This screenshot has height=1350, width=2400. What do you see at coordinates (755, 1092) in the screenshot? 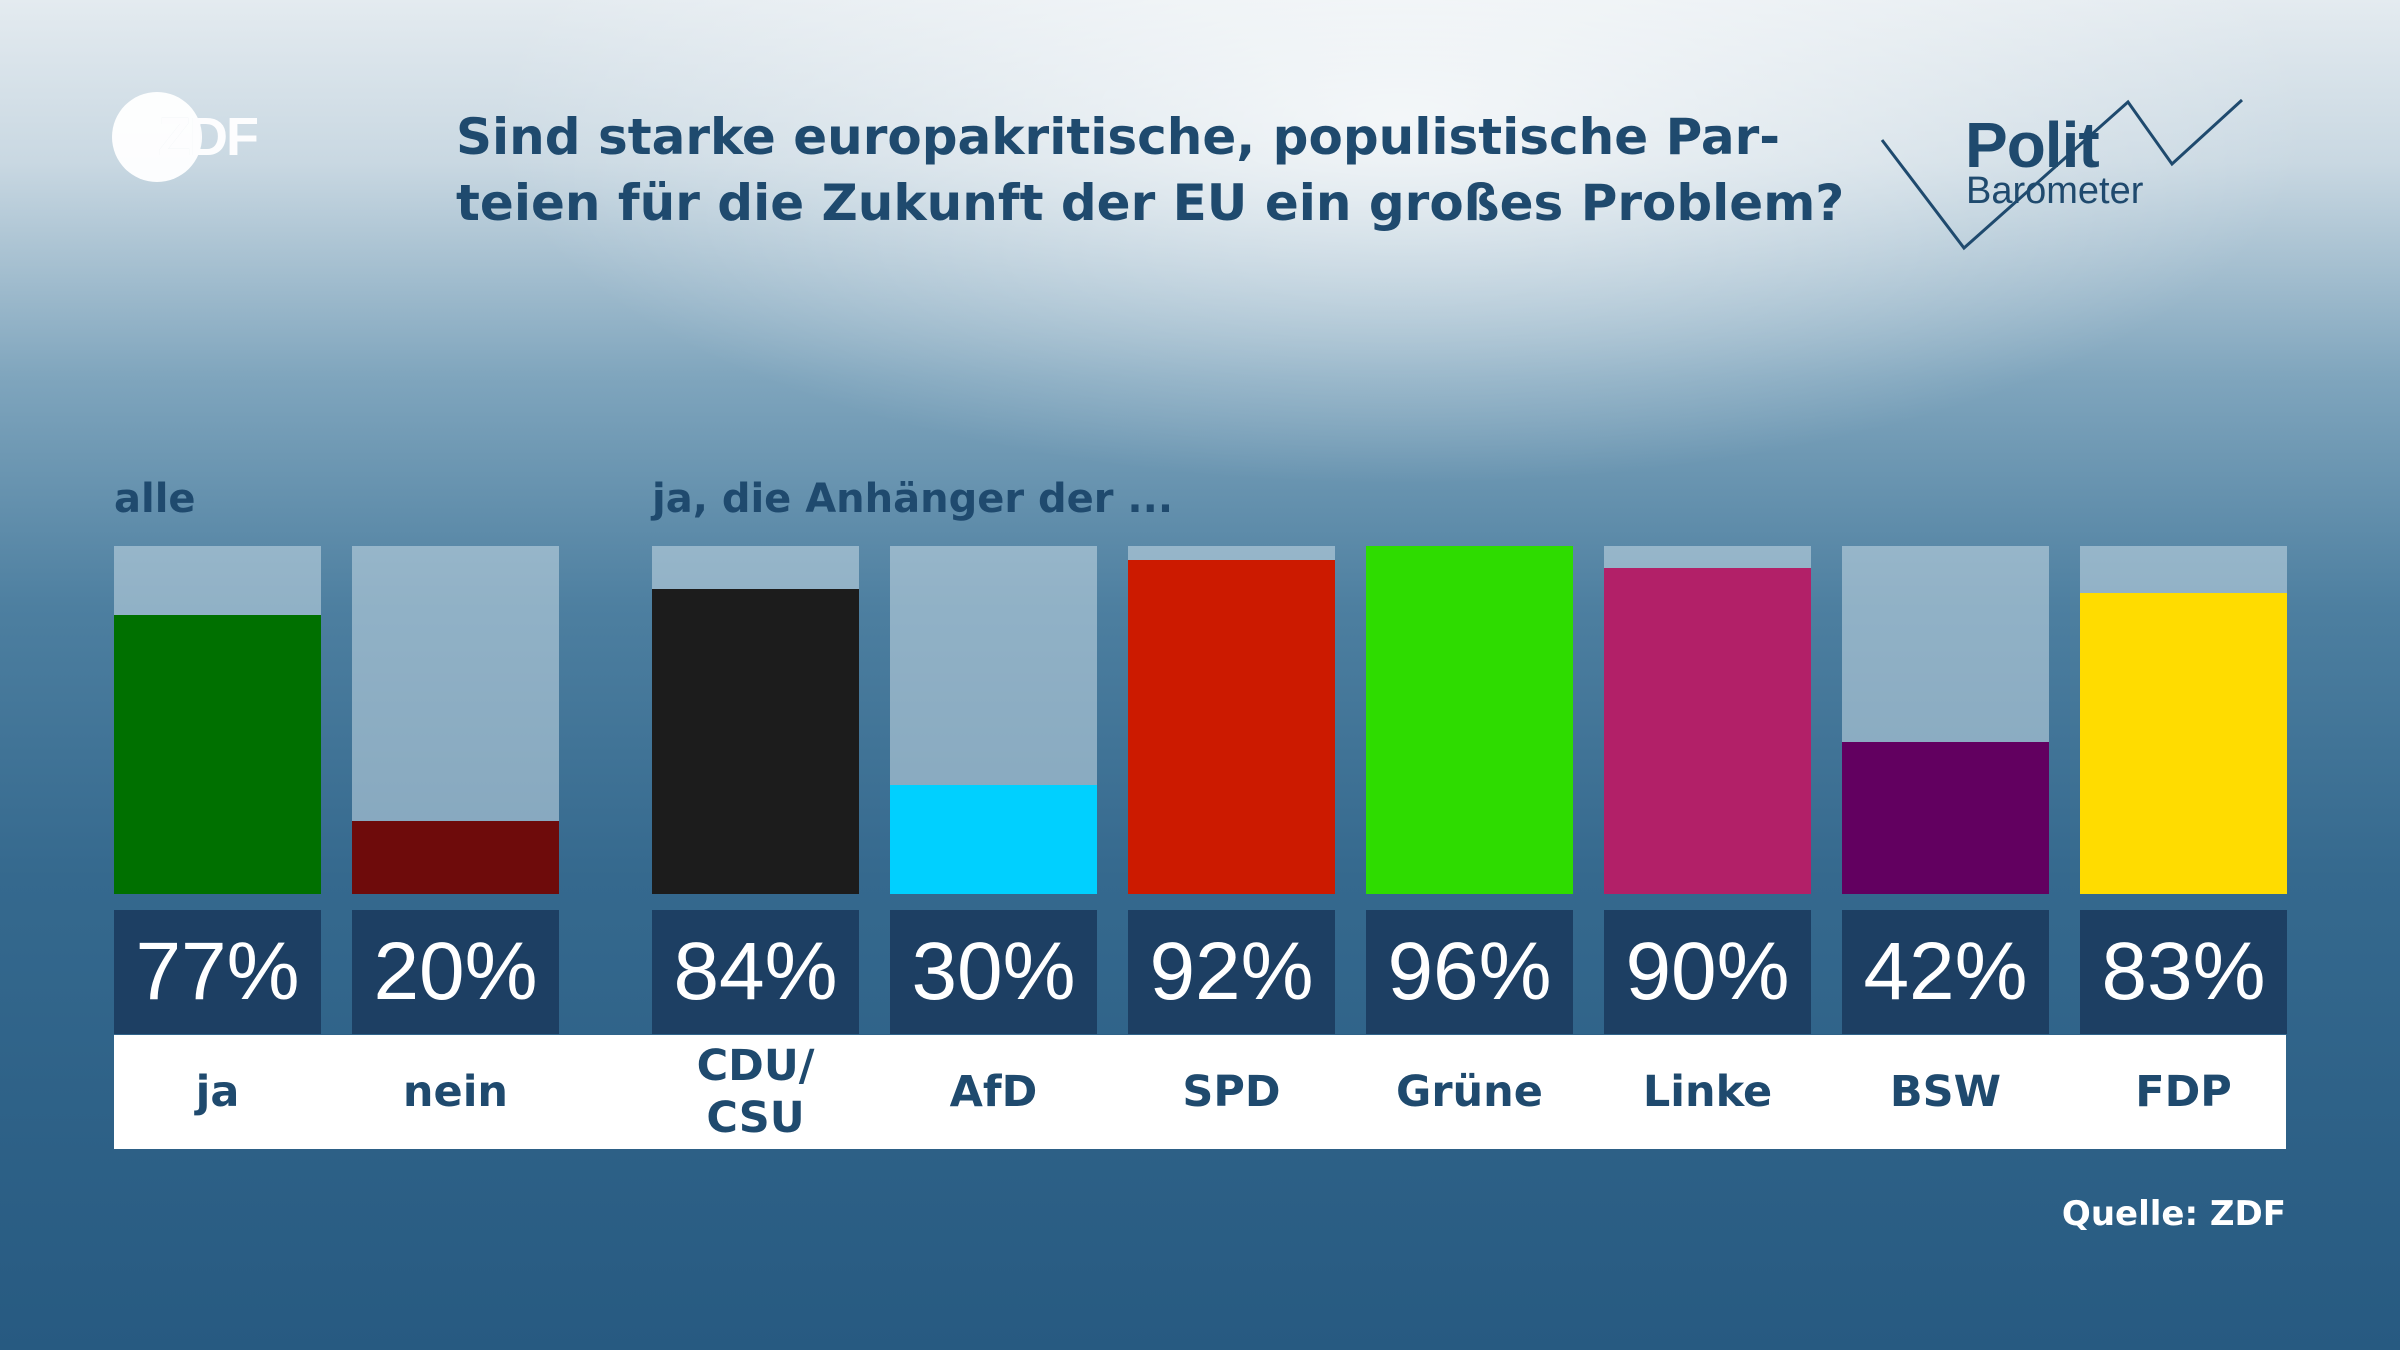
I see `category-label: CDU/ CSU` at bounding box center [755, 1092].